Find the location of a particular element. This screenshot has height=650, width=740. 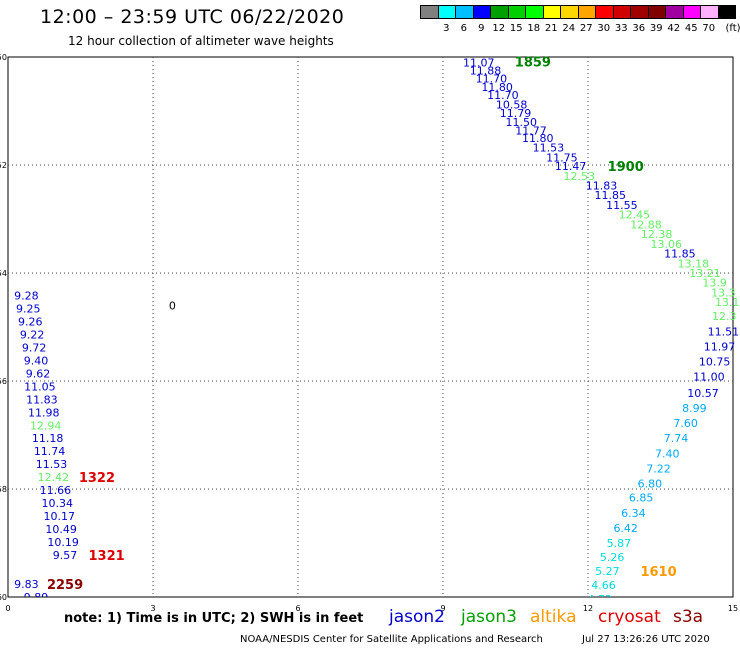

y-tick-label: -54 is located at coordinates (3, 273).